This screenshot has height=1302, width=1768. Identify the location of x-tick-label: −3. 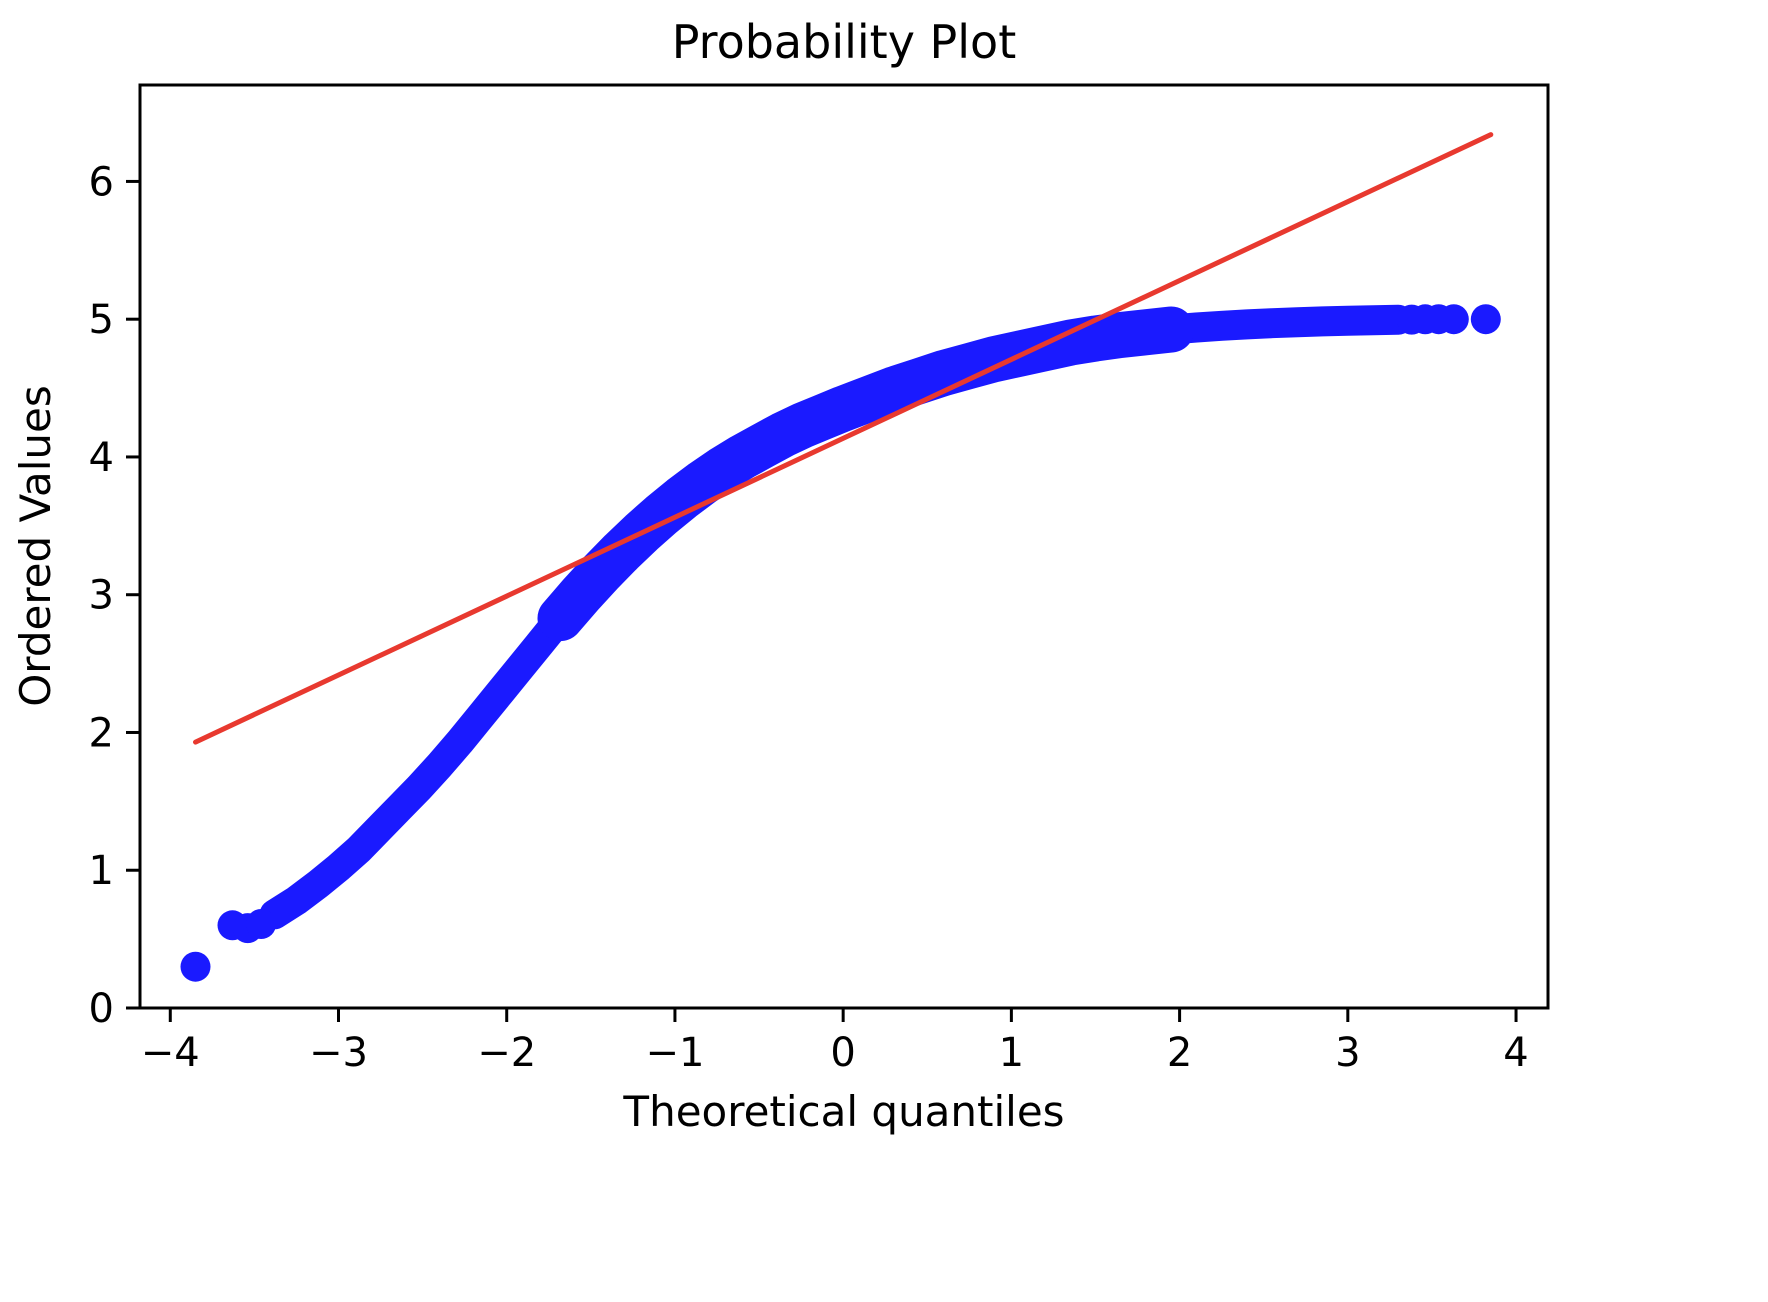
(338, 1053).